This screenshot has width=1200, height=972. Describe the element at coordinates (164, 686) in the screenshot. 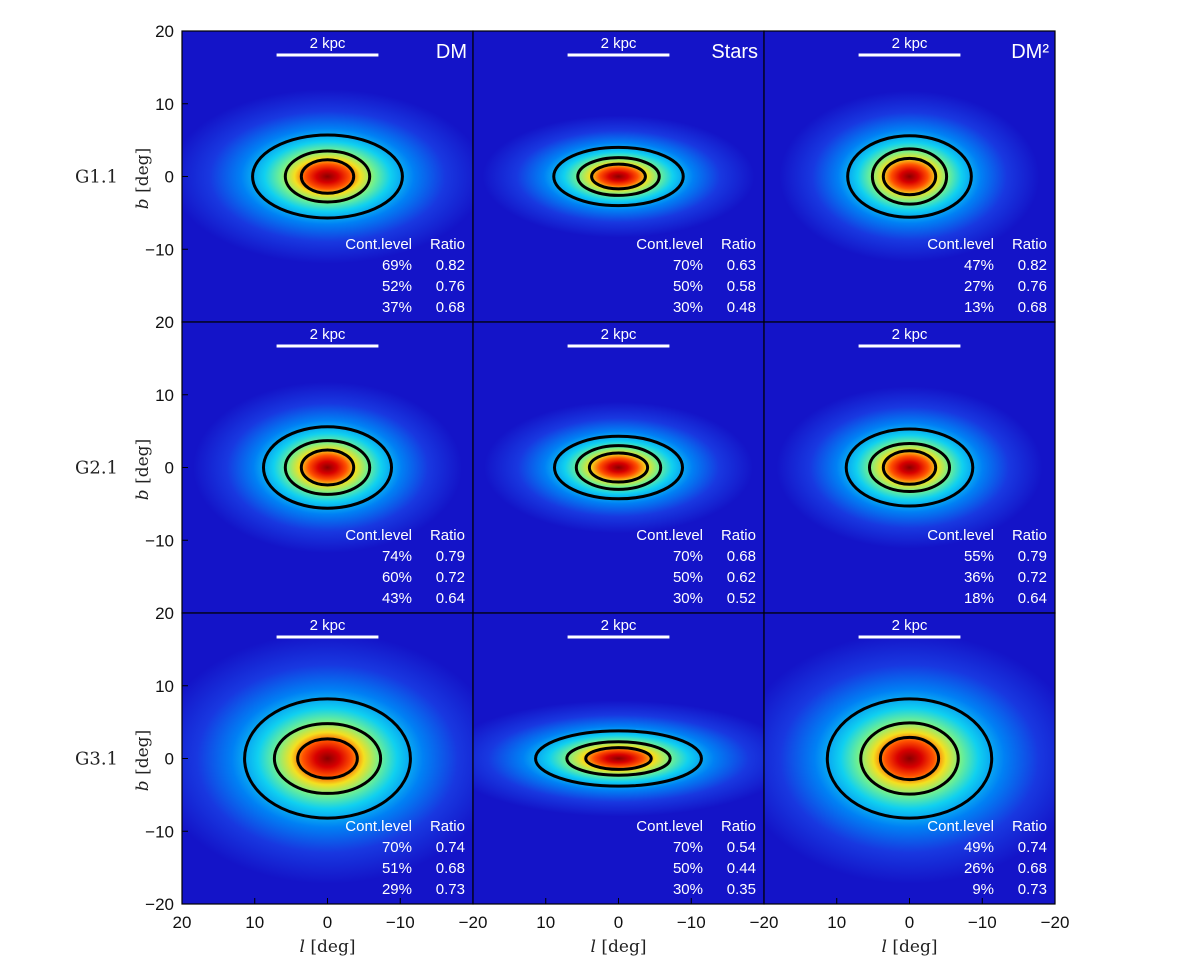

I see `y-tick-label: 10` at that location.